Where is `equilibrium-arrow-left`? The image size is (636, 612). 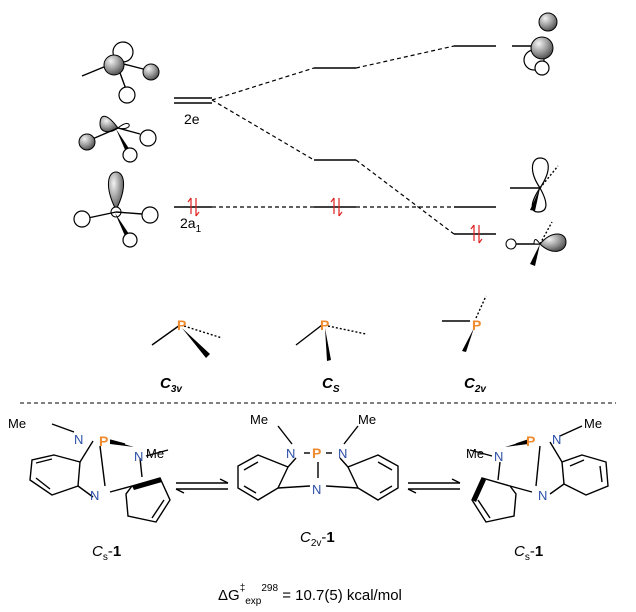 equilibrium-arrow-left is located at coordinates (202, 486).